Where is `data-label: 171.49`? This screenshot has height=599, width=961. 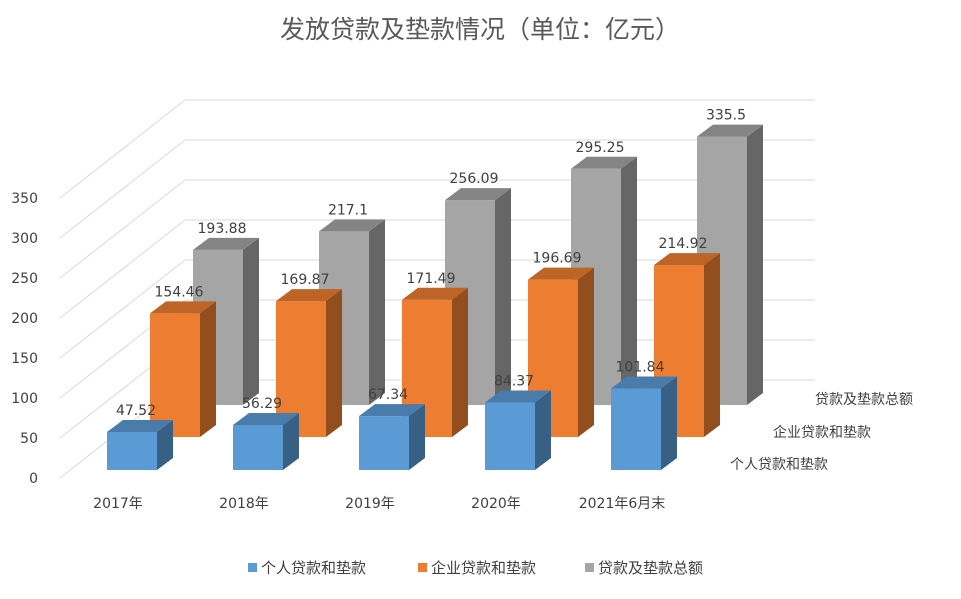 data-label: 171.49 is located at coordinates (431, 279).